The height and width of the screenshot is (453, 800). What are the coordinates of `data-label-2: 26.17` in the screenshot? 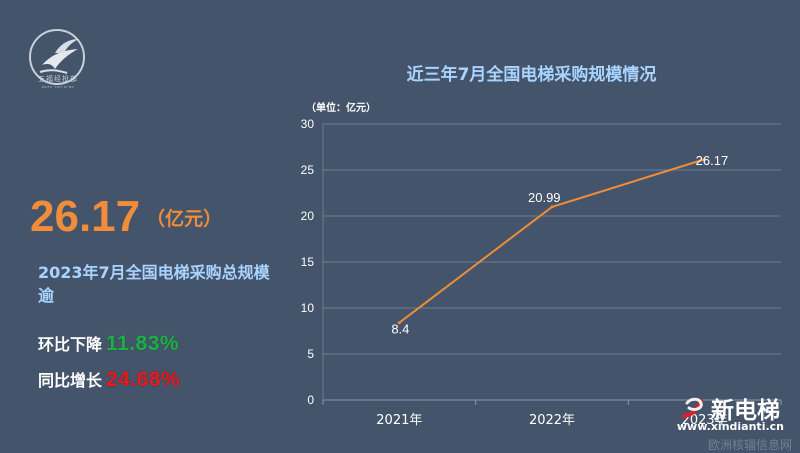 It's located at (712, 160).